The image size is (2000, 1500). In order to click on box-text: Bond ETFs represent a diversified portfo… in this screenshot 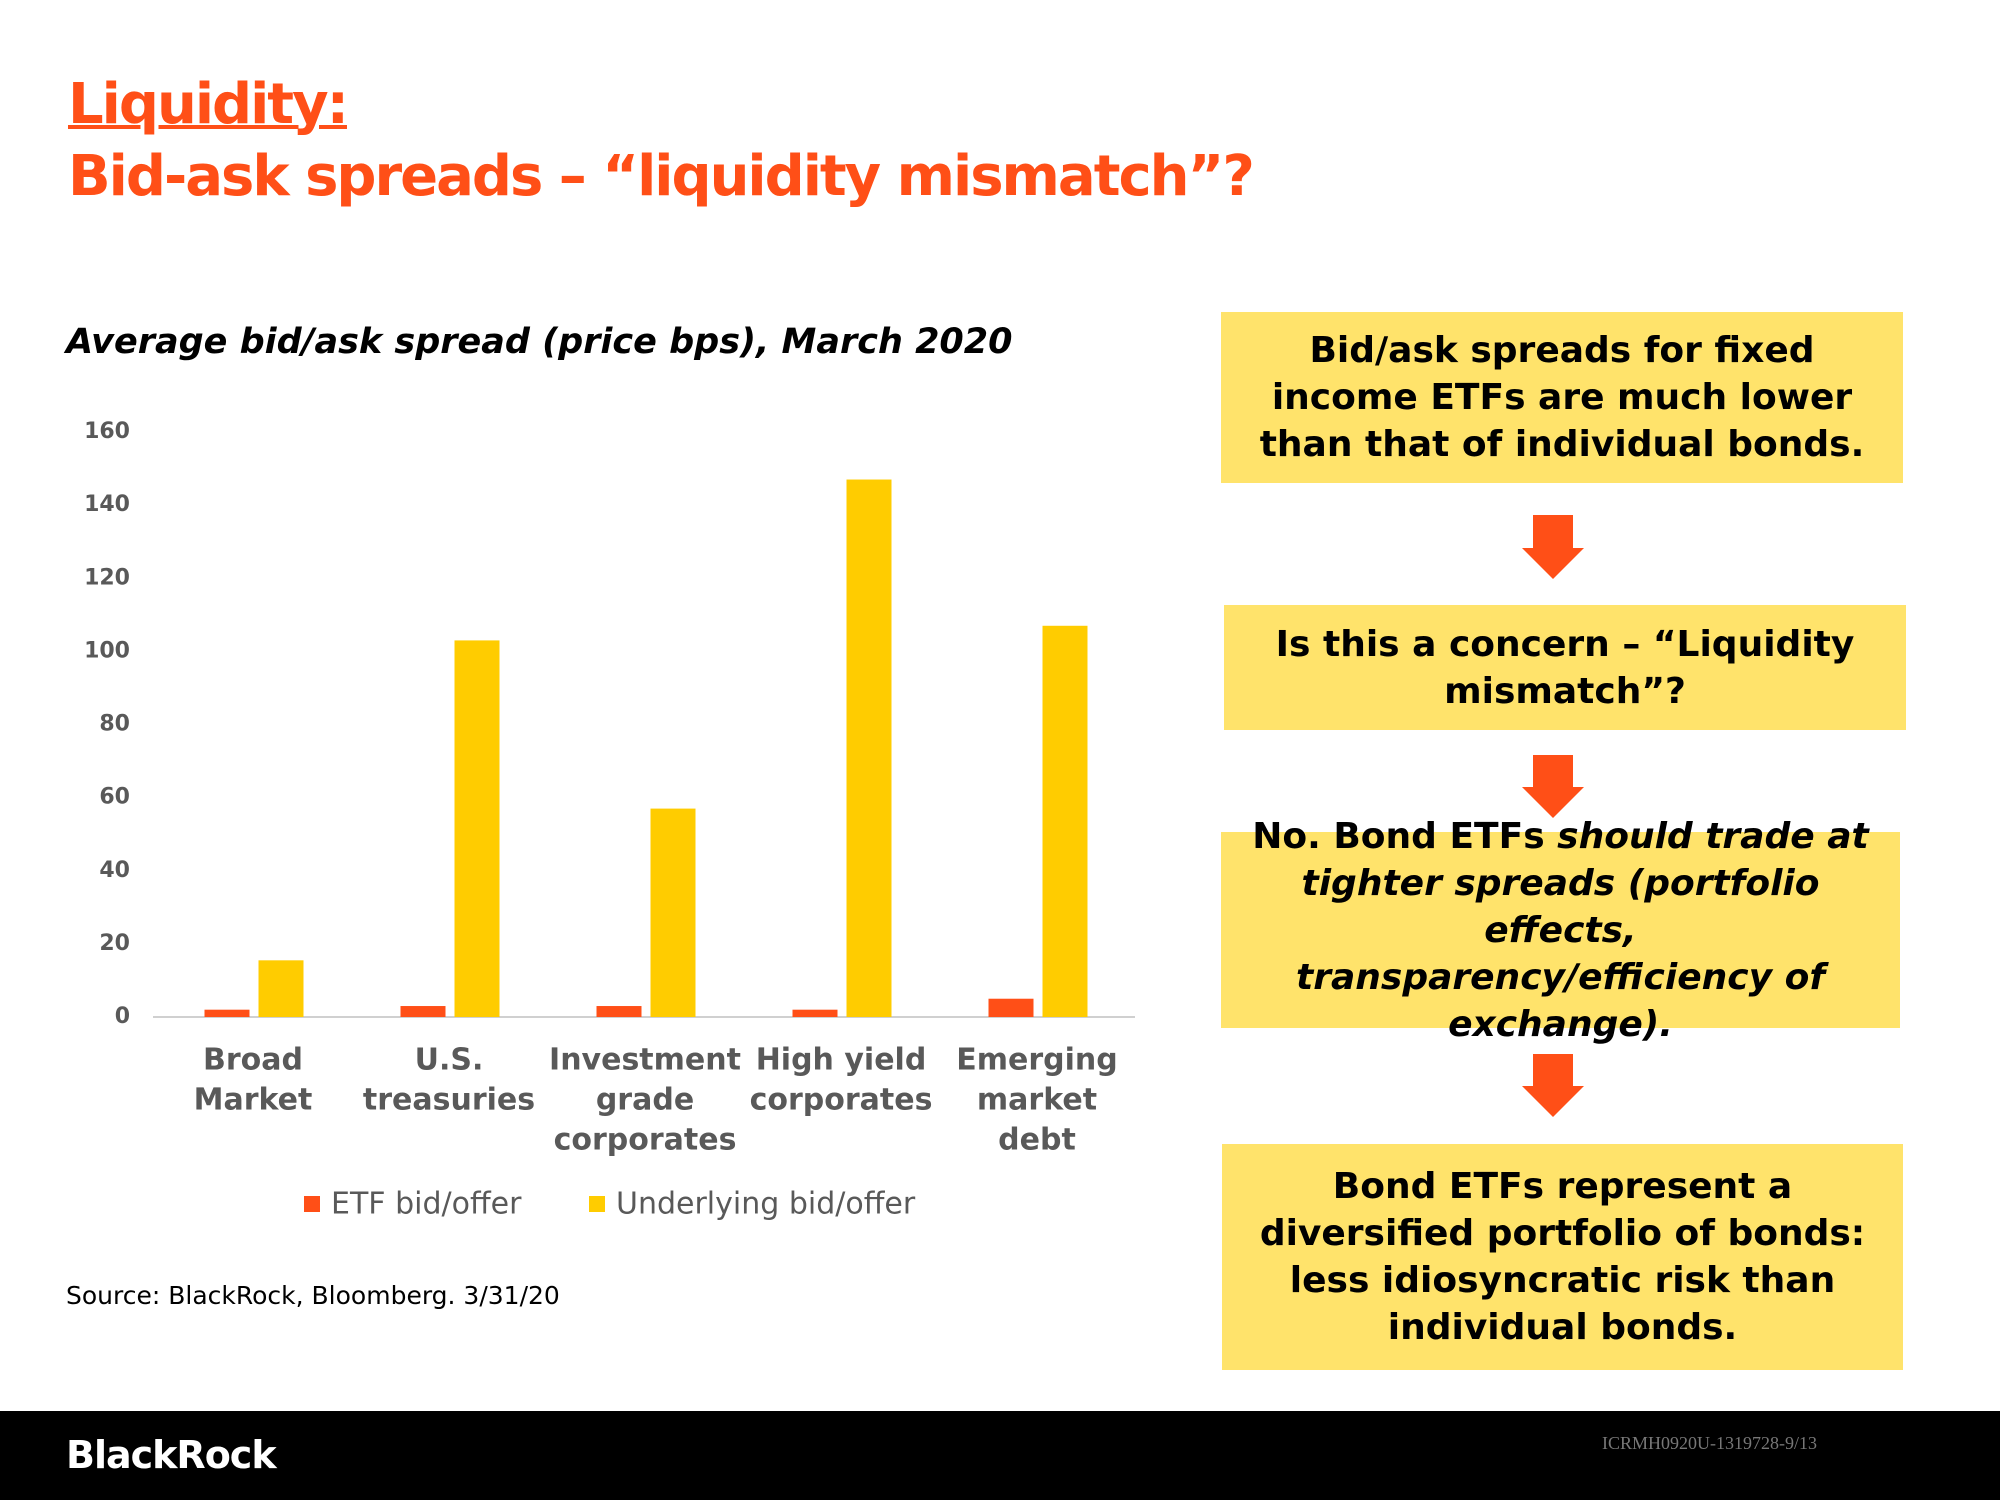, I will do `click(1562, 1257)`.